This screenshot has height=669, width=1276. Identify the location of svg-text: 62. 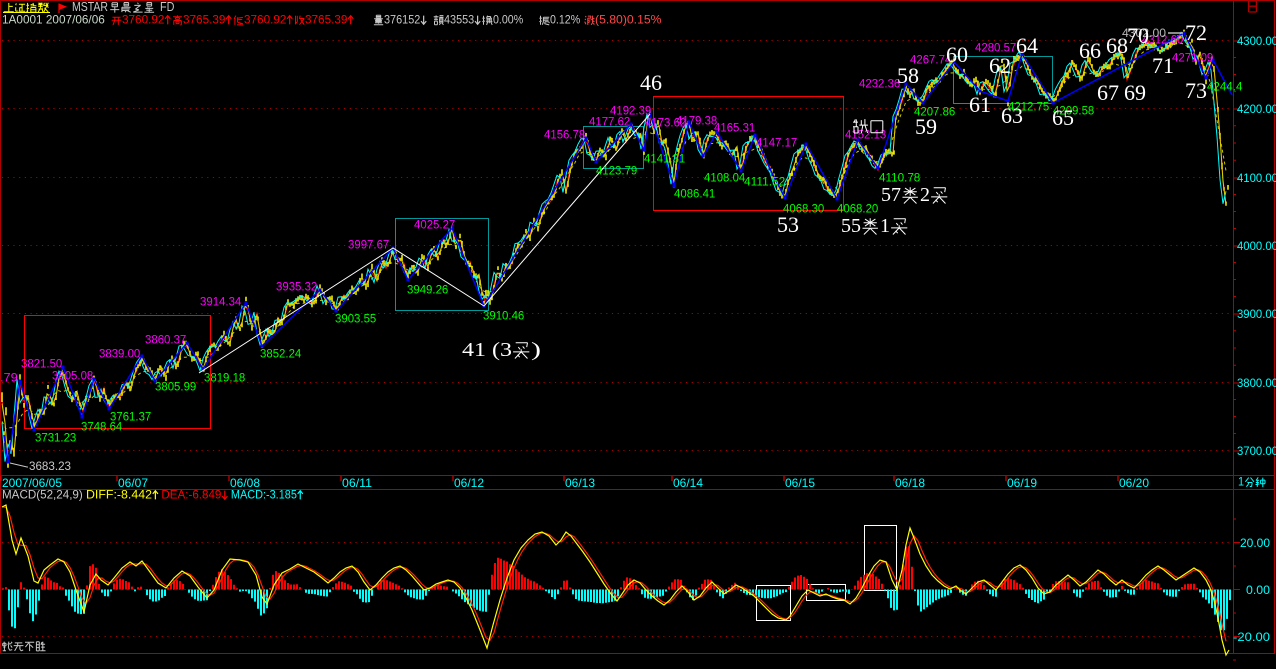
(1000, 65).